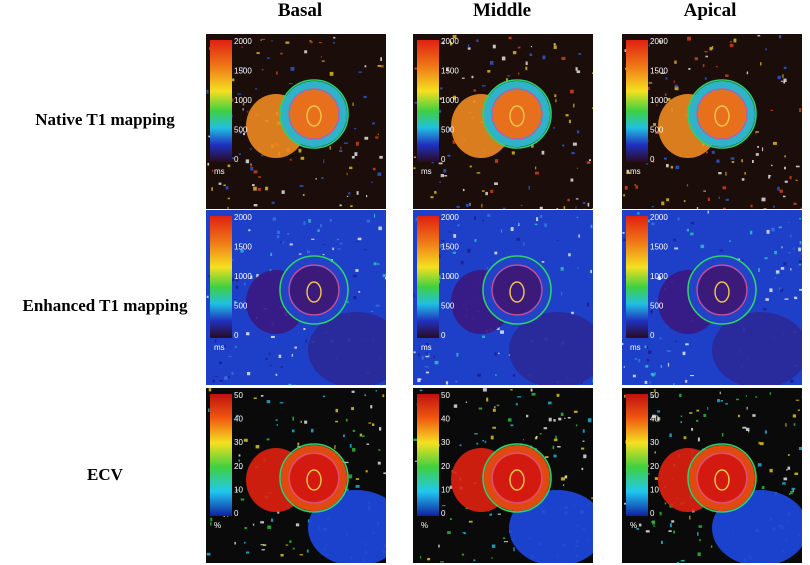 Image resolution: width=810 pixels, height=565 pixels. Describe the element at coordinates (652, 159) in the screenshot. I see `scale-tick-label: 0` at that location.